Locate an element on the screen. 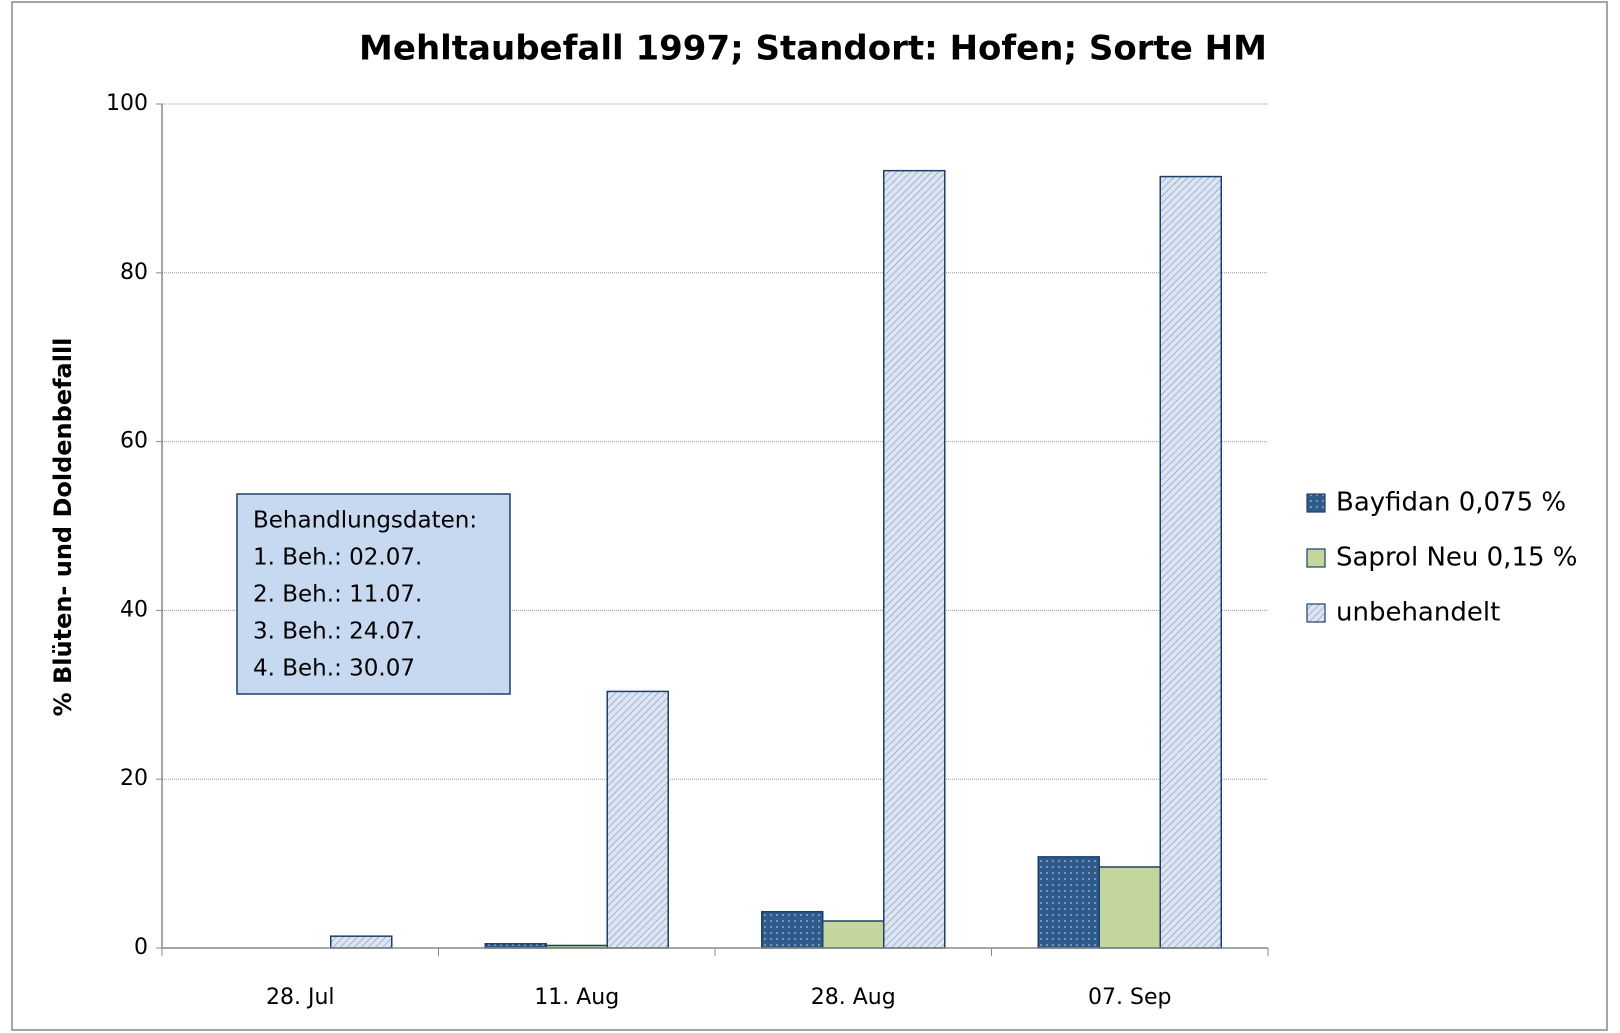 The image size is (1620, 1033). legend-label: unbehandelt is located at coordinates (1418, 613).